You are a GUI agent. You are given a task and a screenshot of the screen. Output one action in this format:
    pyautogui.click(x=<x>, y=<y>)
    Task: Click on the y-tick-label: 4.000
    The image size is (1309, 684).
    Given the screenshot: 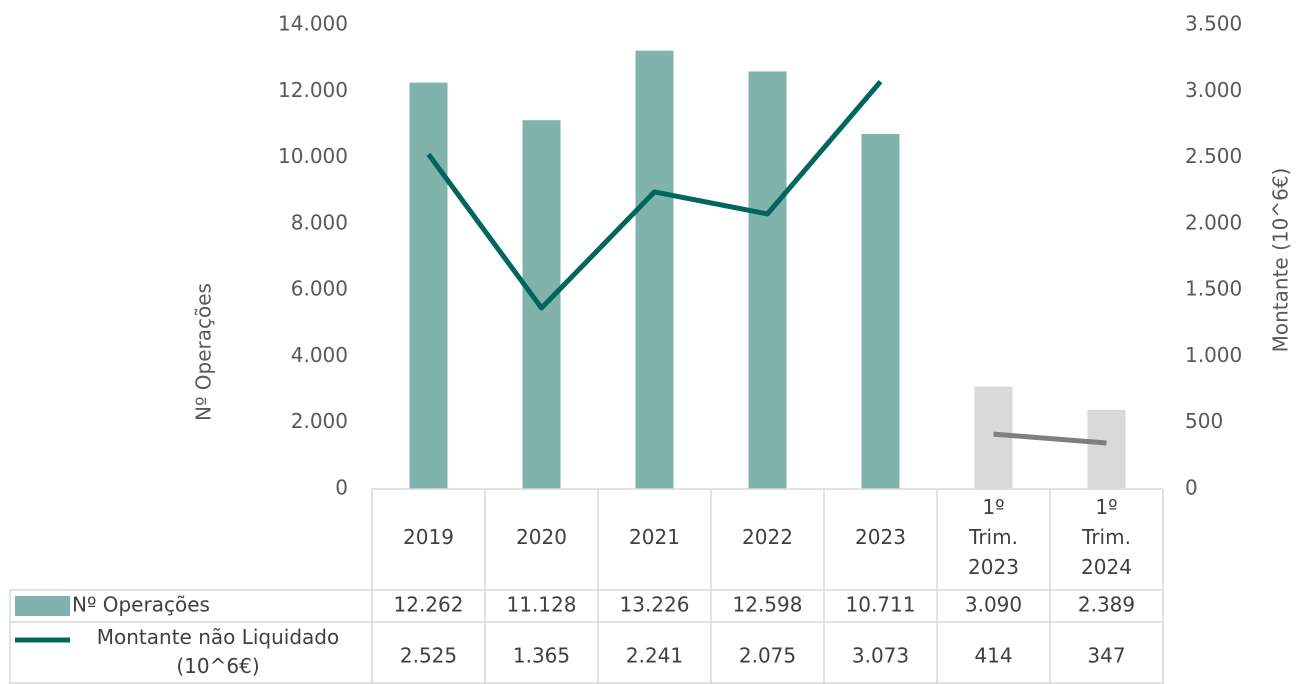 What is the action you would take?
    pyautogui.click(x=319, y=355)
    